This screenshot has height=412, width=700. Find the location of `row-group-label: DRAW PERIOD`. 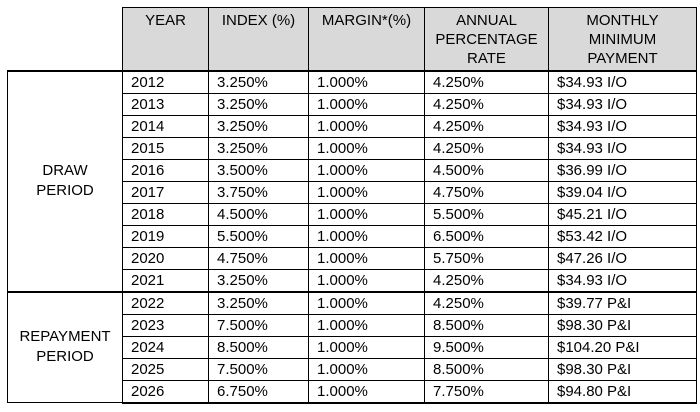

row-group-label: DRAW PERIOD is located at coordinates (65, 180).